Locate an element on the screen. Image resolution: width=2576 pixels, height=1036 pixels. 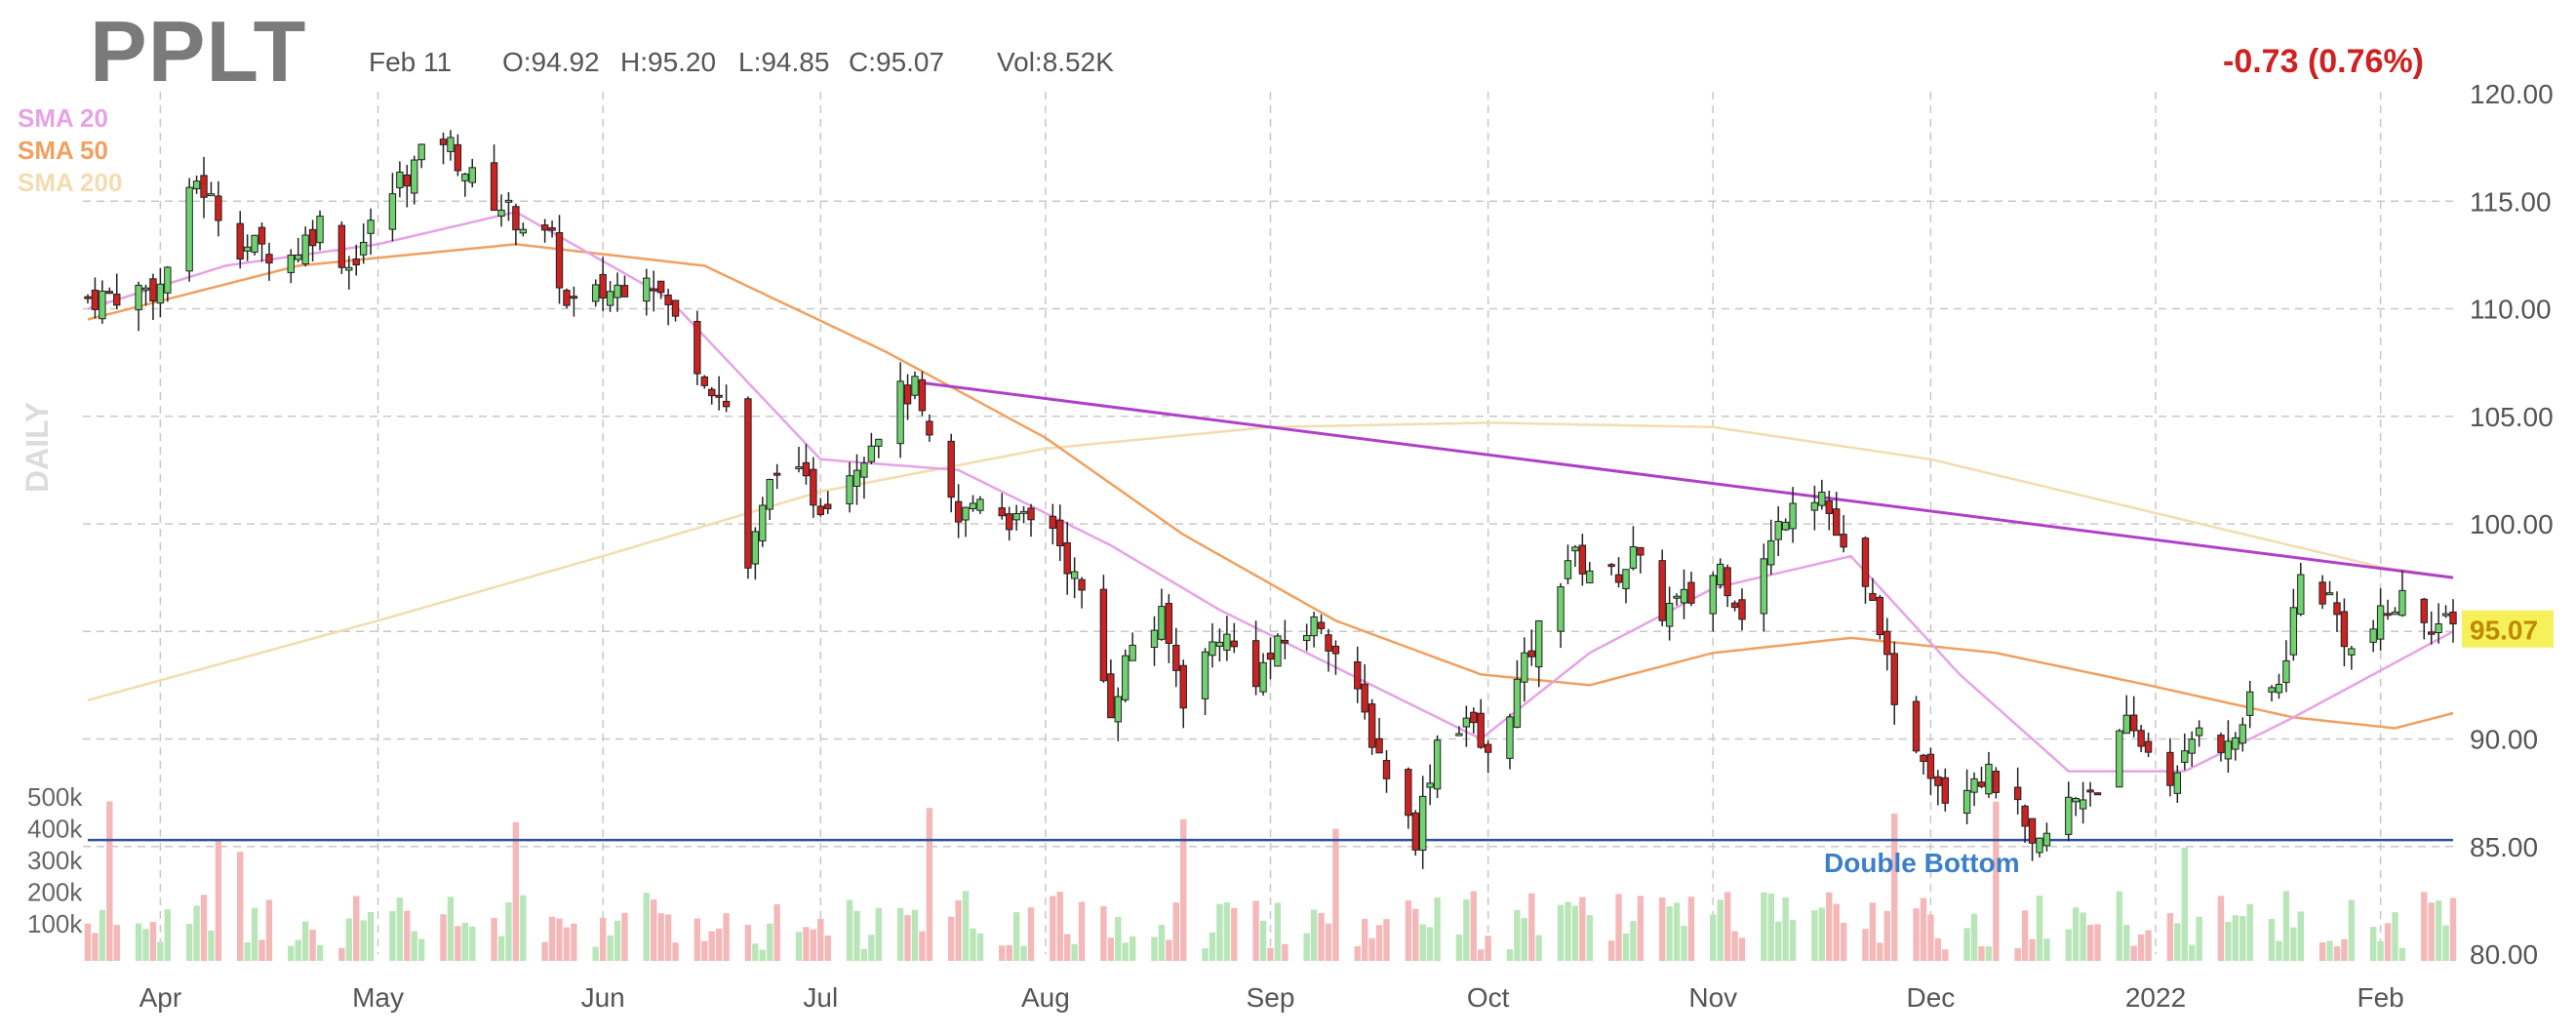
x-tick-label: Aug is located at coordinates (1045, 997).